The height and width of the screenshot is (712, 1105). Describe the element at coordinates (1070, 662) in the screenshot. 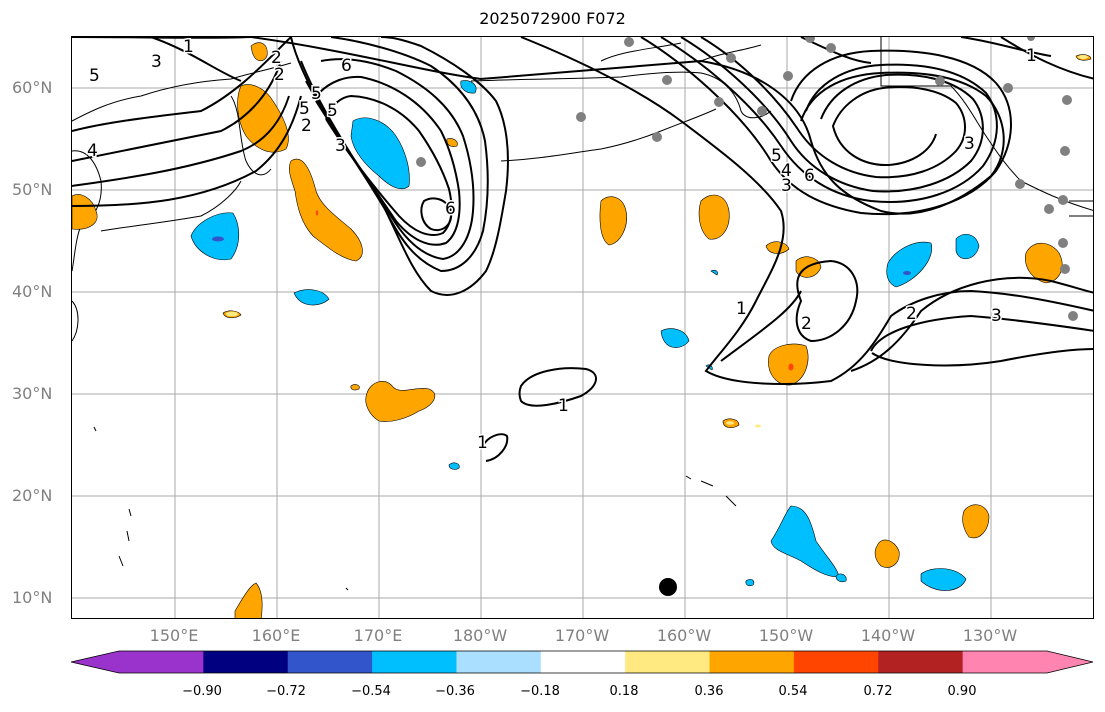

I see `colorbar-extend-high` at that location.